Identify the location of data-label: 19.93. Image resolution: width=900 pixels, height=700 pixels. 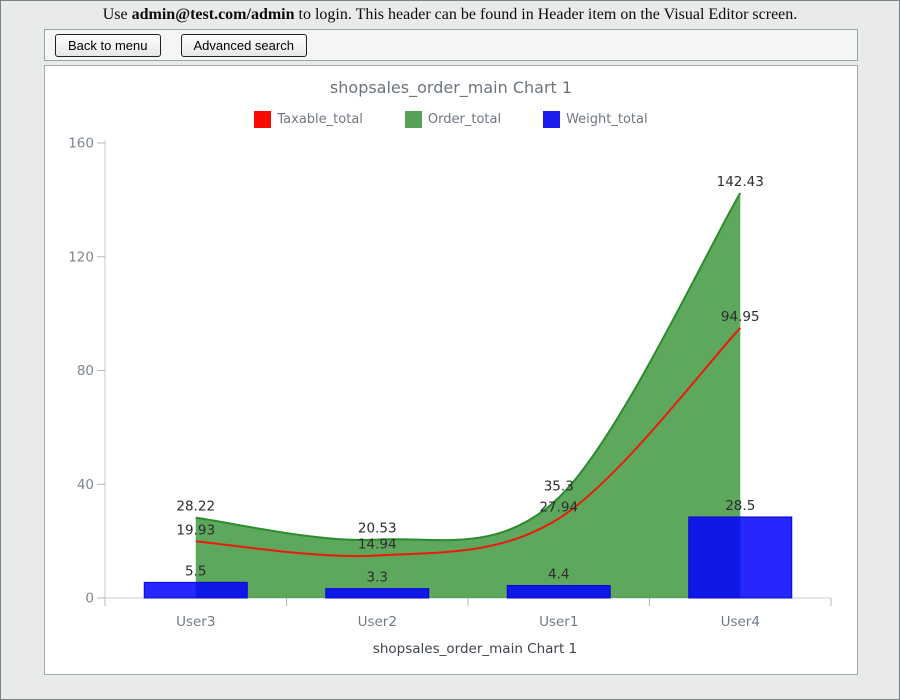
(195, 530).